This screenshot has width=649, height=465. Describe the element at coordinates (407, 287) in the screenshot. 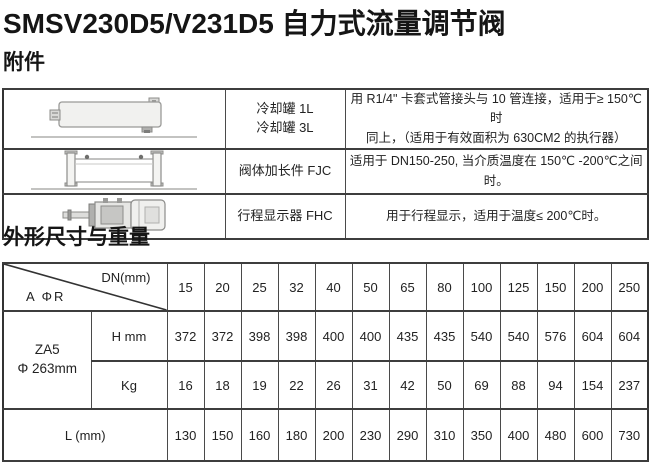

I see `dn-value-cell: 65` at that location.